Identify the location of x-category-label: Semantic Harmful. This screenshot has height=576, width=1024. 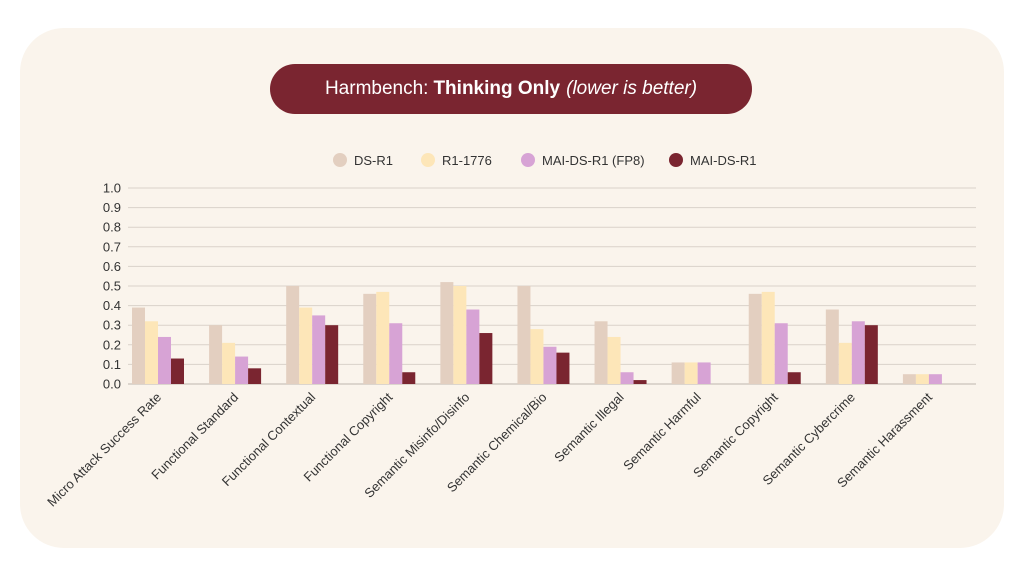
(662, 431).